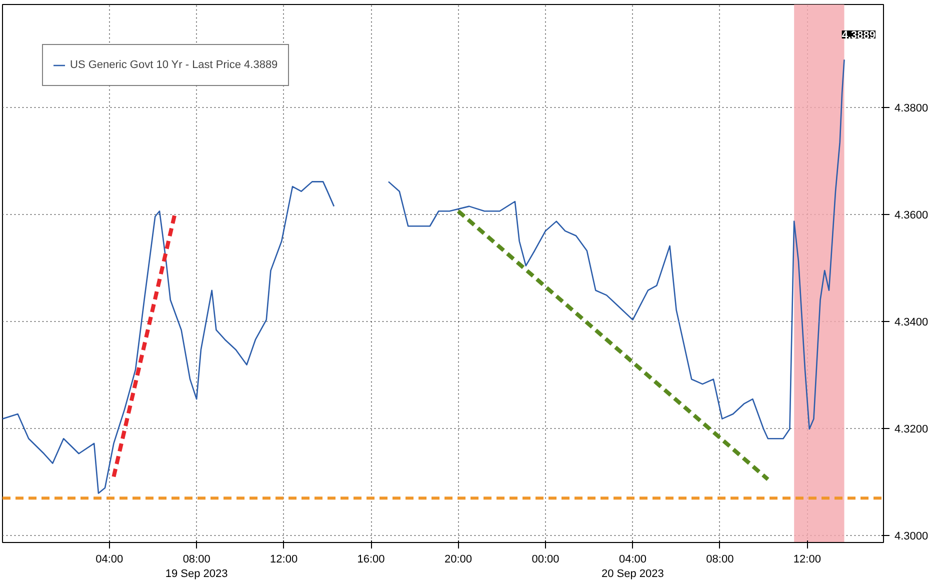 This screenshot has width=931, height=582. I want to click on x-tick-label: 08:00 19 Sep 2023, so click(196, 567).